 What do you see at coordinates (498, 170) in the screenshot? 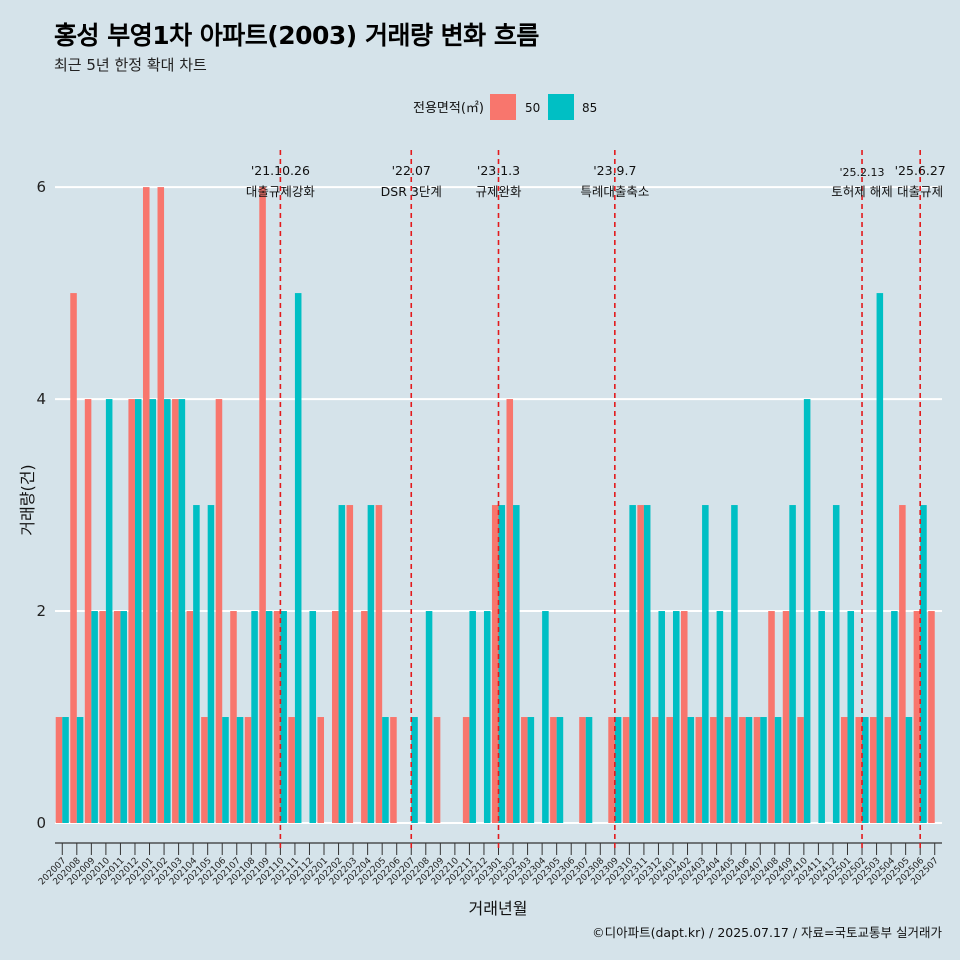
I see `event-date-label: '23.1.3` at bounding box center [498, 170].